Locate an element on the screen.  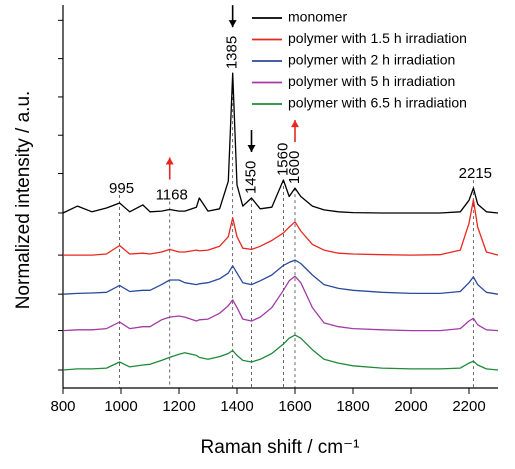
legend-label: polymer with 5 h irradiation is located at coordinates (371, 81).